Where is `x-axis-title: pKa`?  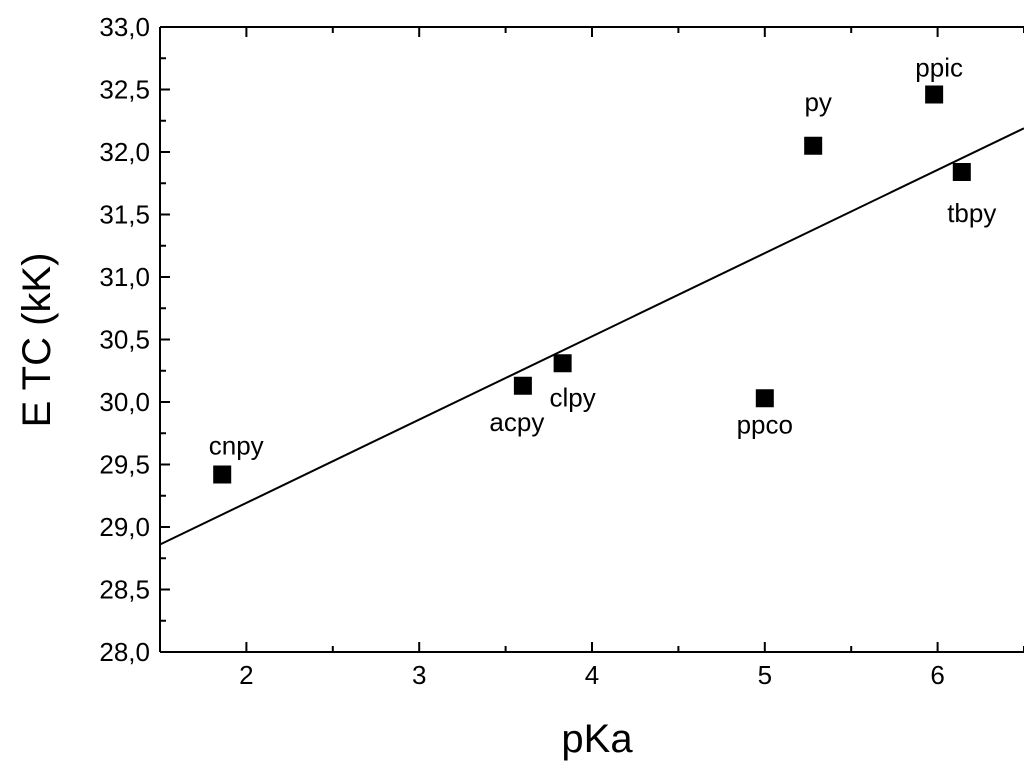 x-axis-title: pKa is located at coordinates (597, 739).